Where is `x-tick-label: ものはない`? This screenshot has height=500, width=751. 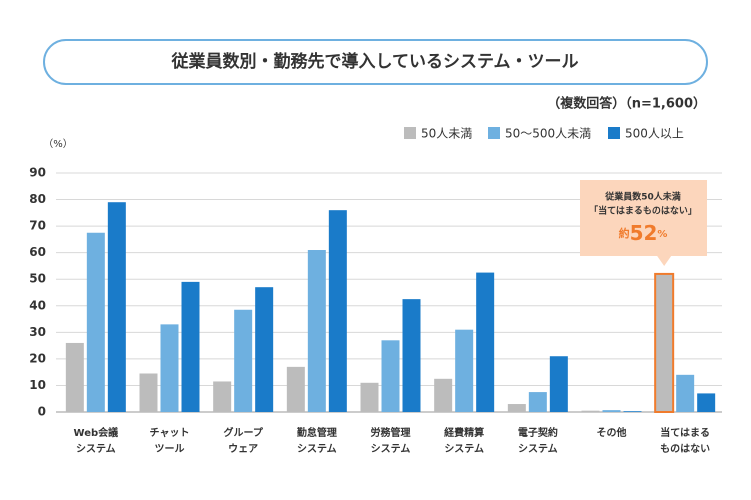
x-tick-label: ものはない is located at coordinates (685, 449).